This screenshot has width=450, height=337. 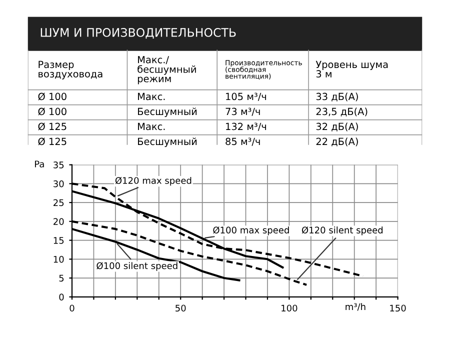 I want to click on y-tick-label: 5, so click(x=61, y=278).